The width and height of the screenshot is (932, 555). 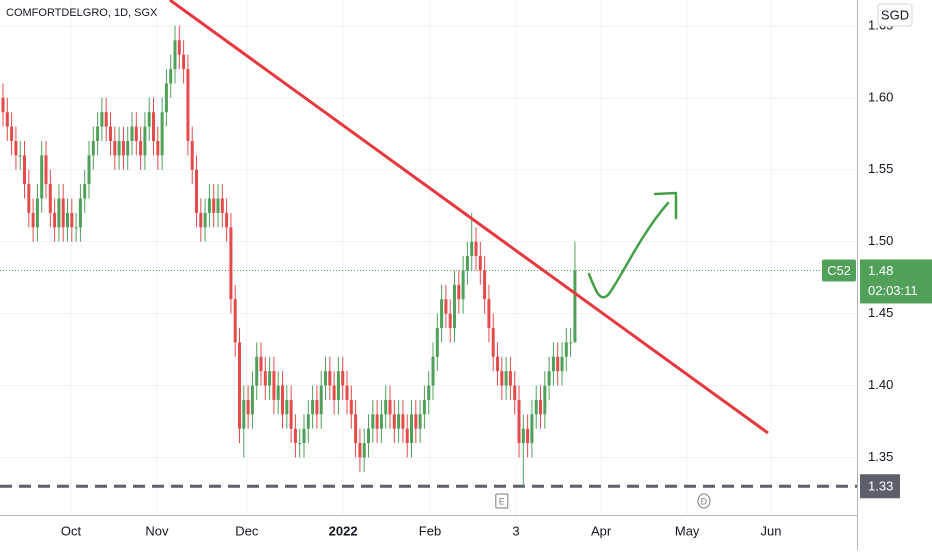 What do you see at coordinates (502, 501) in the screenshot?
I see `event-label: E` at bounding box center [502, 501].